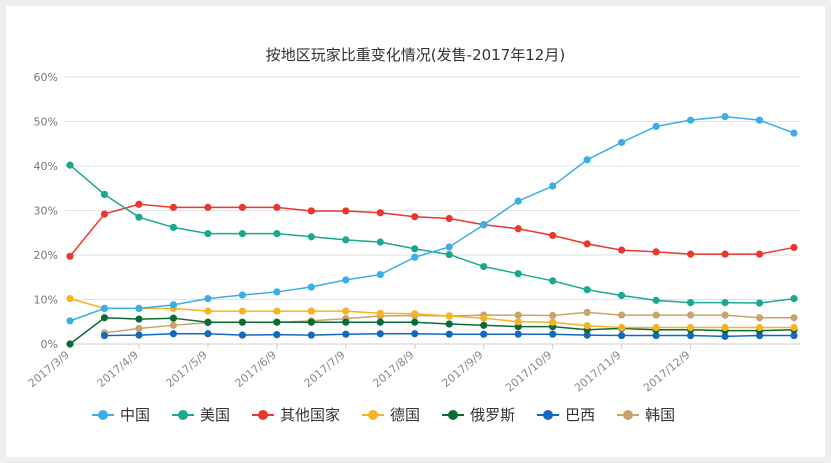  Describe the element at coordinates (529, 371) in the screenshot. I see `x-tick-label: 2017/10/9` at that location.